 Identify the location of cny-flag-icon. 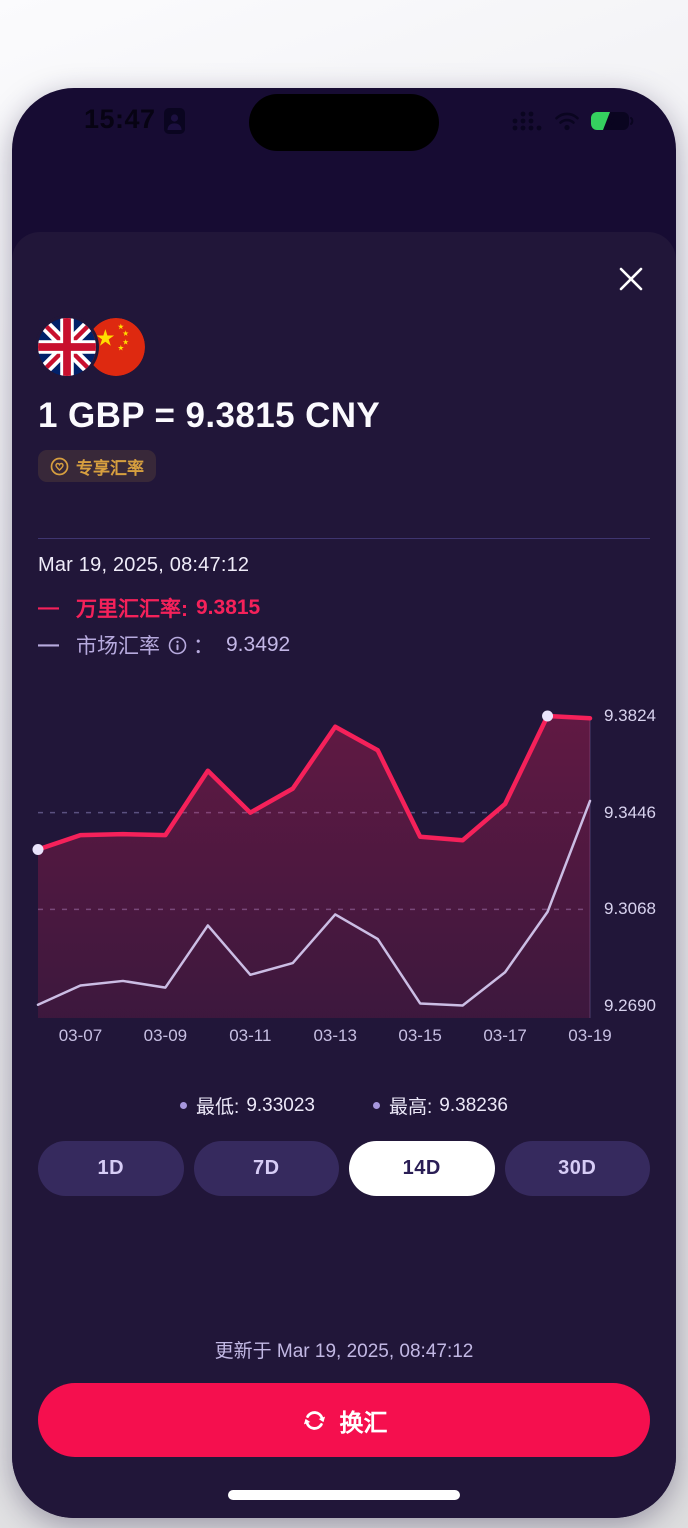
(116, 347).